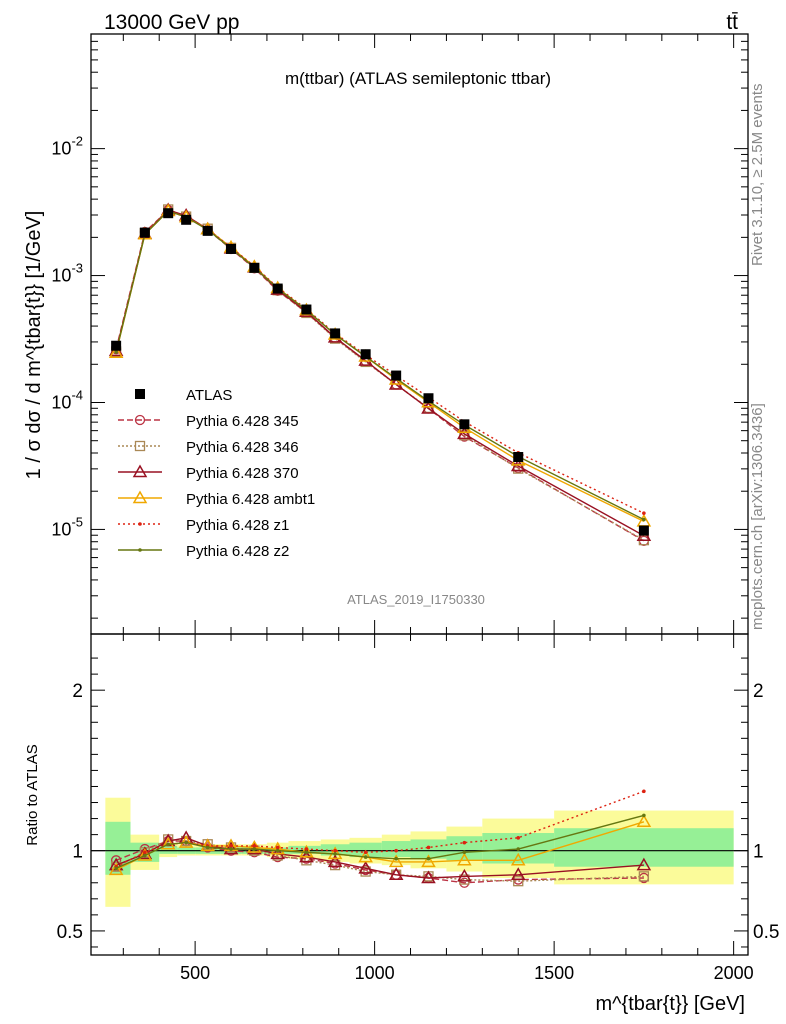 This screenshot has width=786, height=1024. What do you see at coordinates (77, 852) in the screenshot?
I see `ratio-y-tick-label: 1` at bounding box center [77, 852].